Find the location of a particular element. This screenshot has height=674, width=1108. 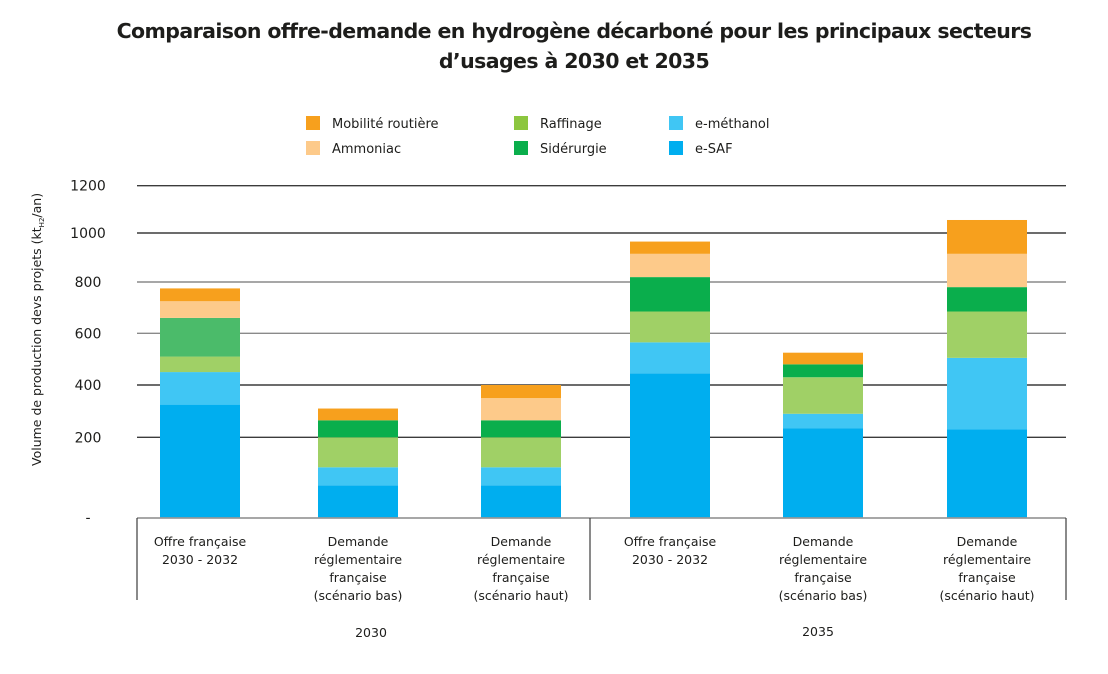

y-axis-title-main: Volume de production devs projets (kt is located at coordinates (36, 346).